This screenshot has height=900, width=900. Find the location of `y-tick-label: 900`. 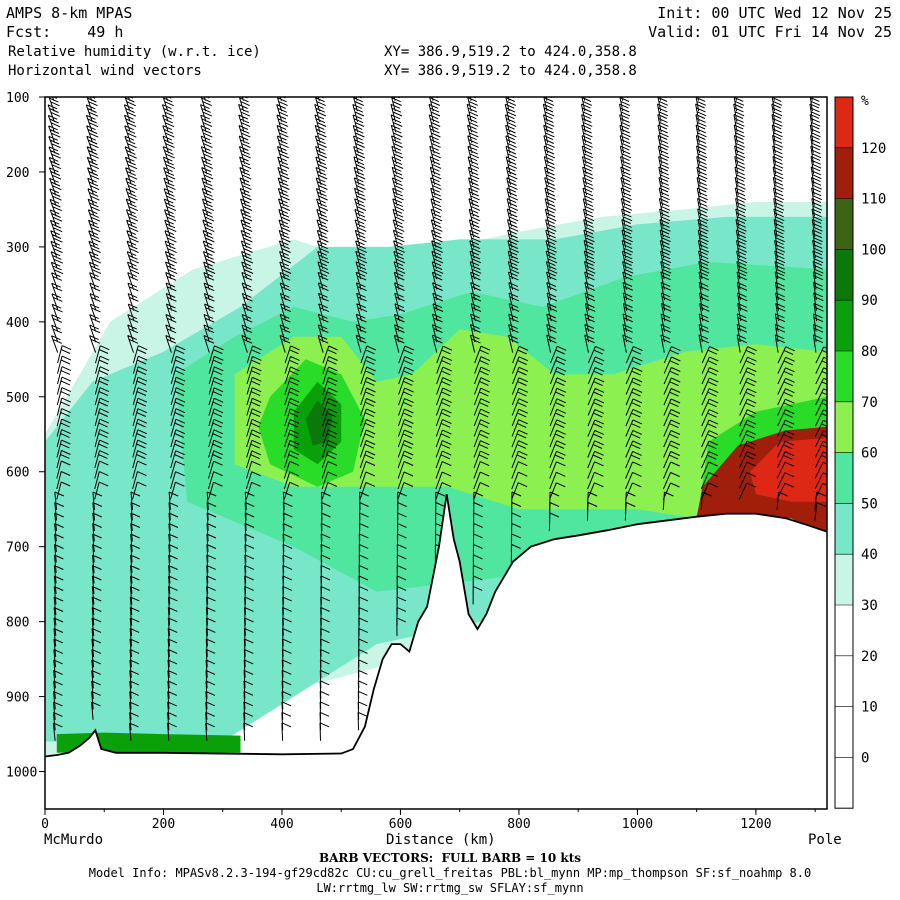

y-tick-label: 900 is located at coordinates (17, 698).